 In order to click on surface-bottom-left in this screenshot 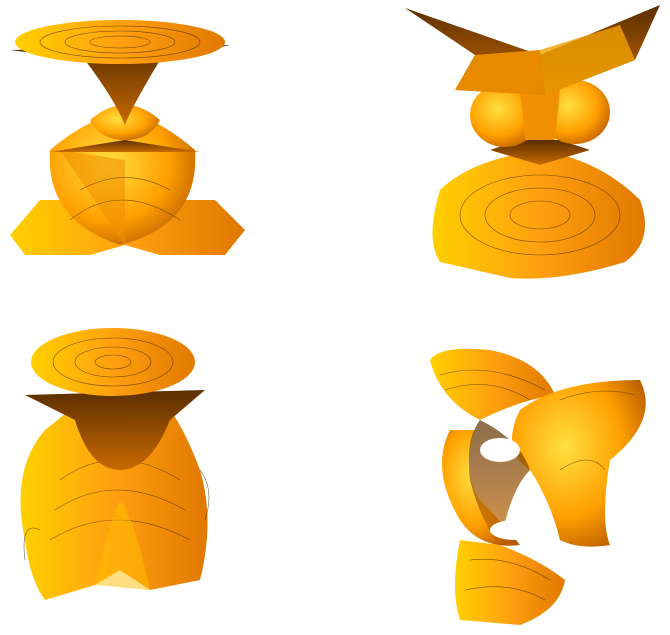, I will do `click(115, 464)`.